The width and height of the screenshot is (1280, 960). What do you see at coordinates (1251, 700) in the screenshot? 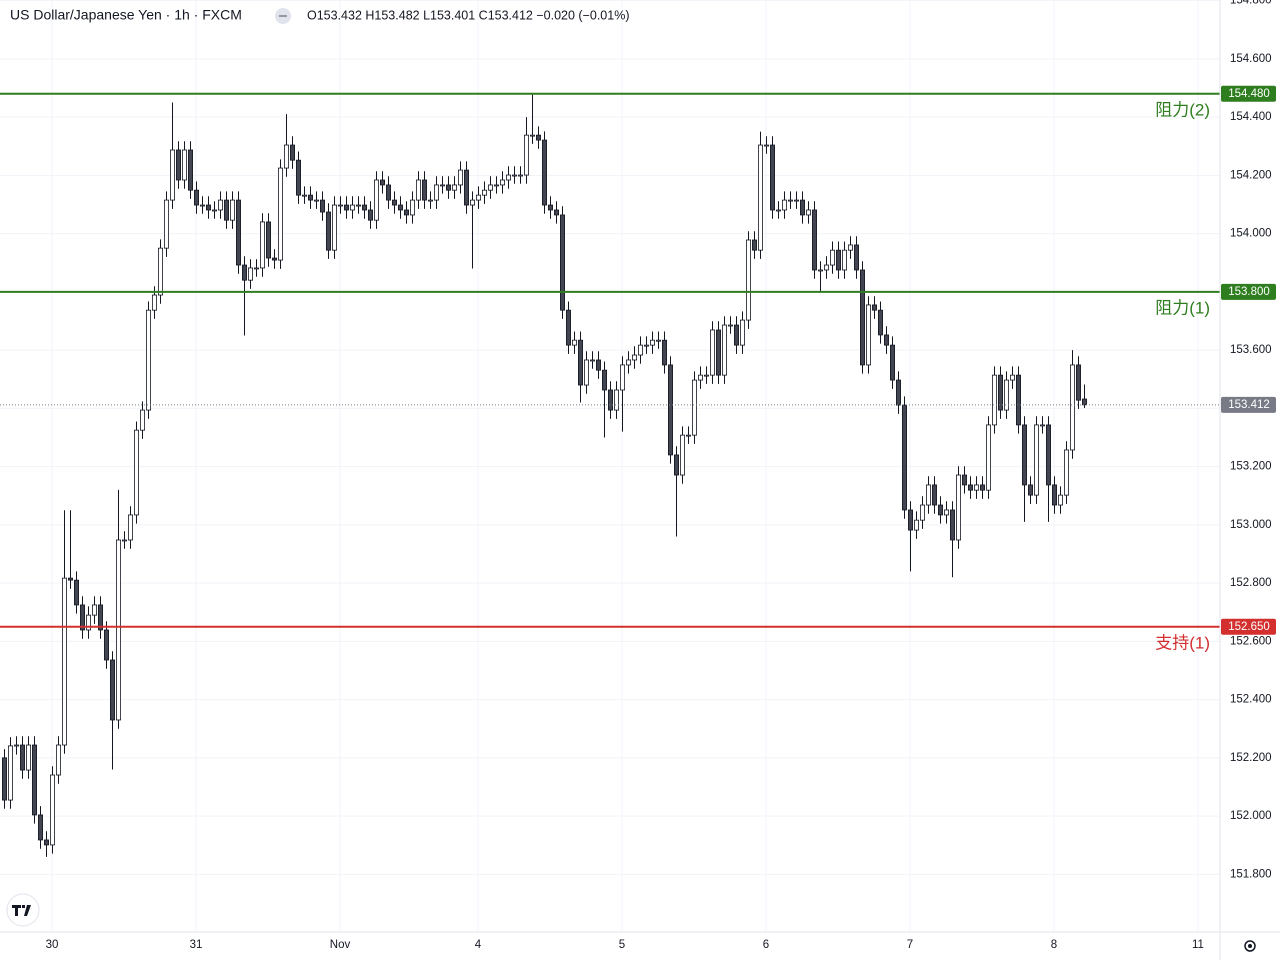
I see `y-tick-label: 152.400` at bounding box center [1251, 700].